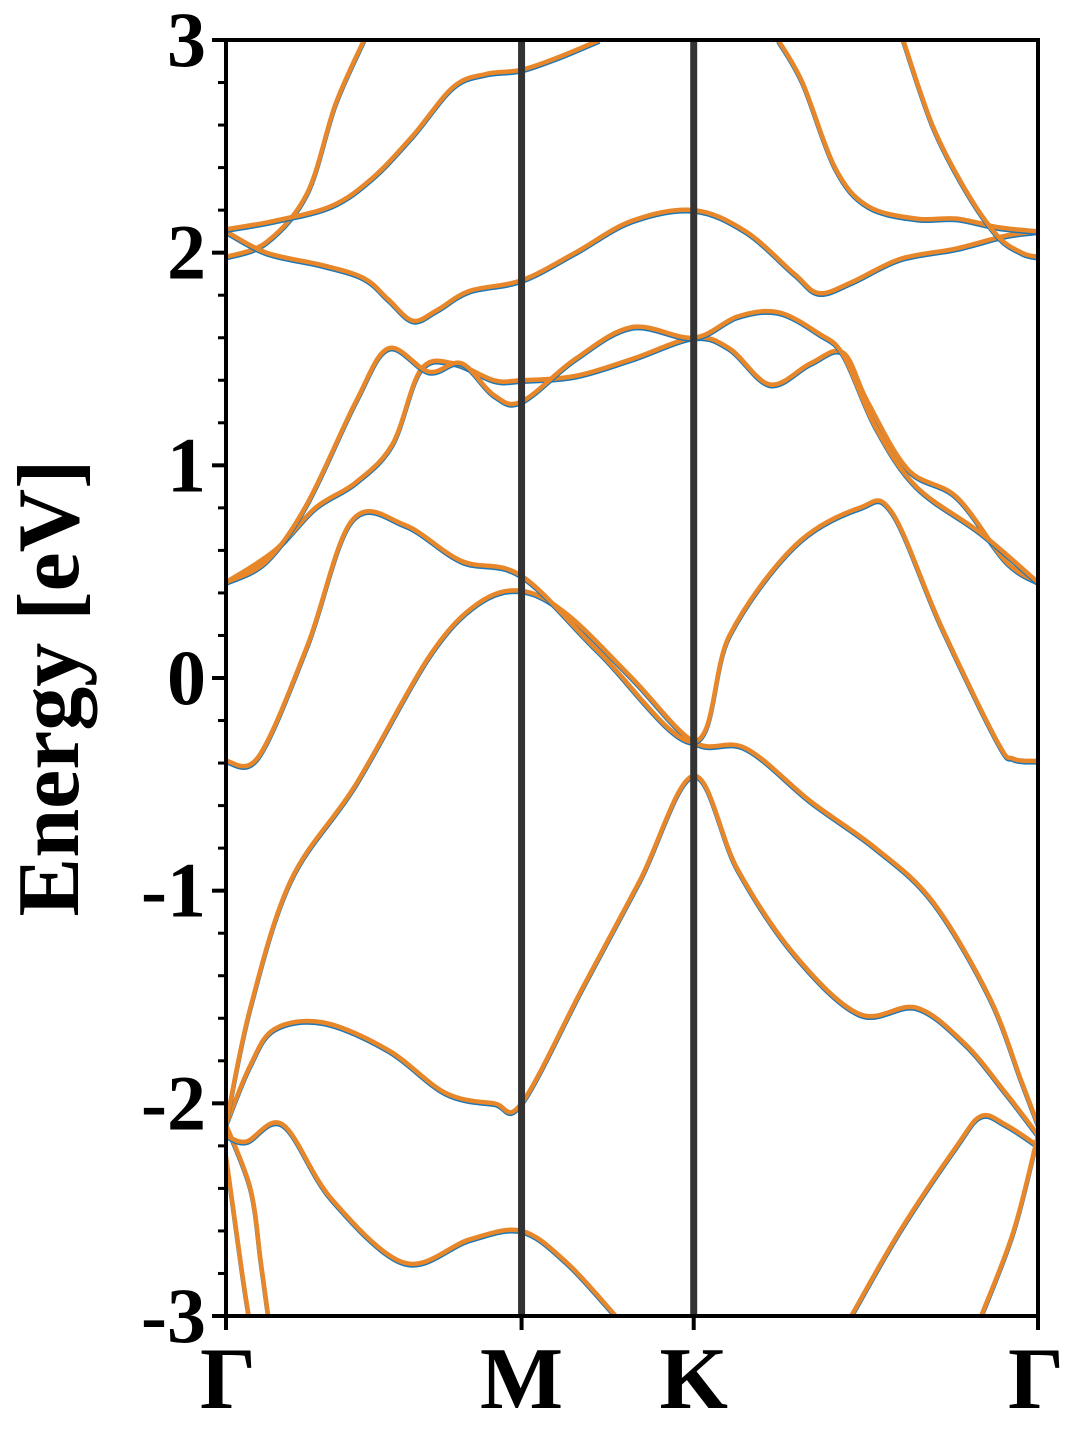  I want to click on x-tick-label: K, so click(693, 1379).